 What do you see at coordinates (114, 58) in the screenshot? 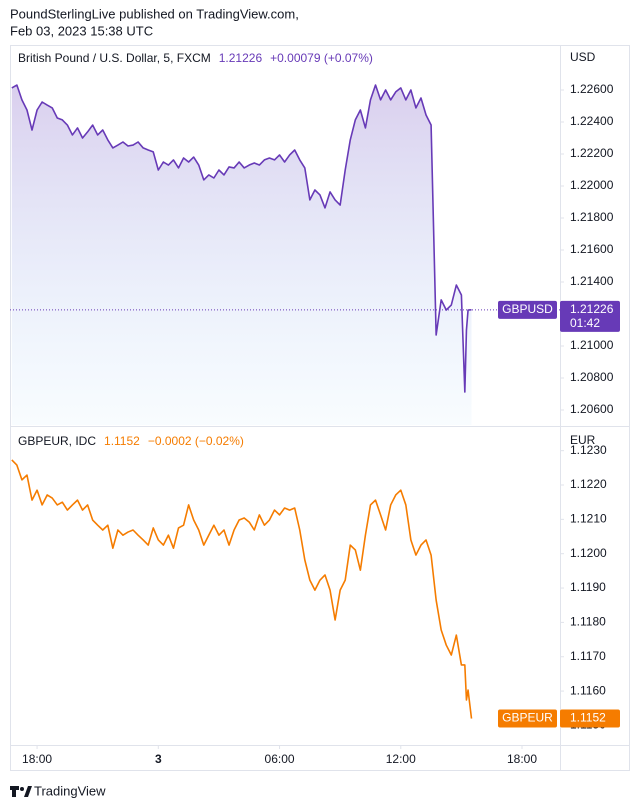
I see `series-title: British Pound / U.S. Dollar, 5, FXCM` at bounding box center [114, 58].